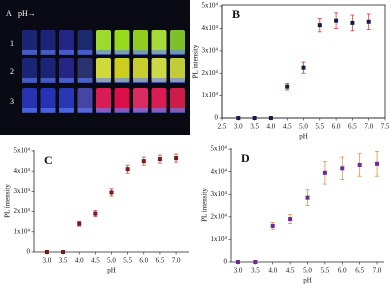  Describe the element at coordinates (385, 127) in the screenshot. I see `x-tick-label: 7.5` at that location.